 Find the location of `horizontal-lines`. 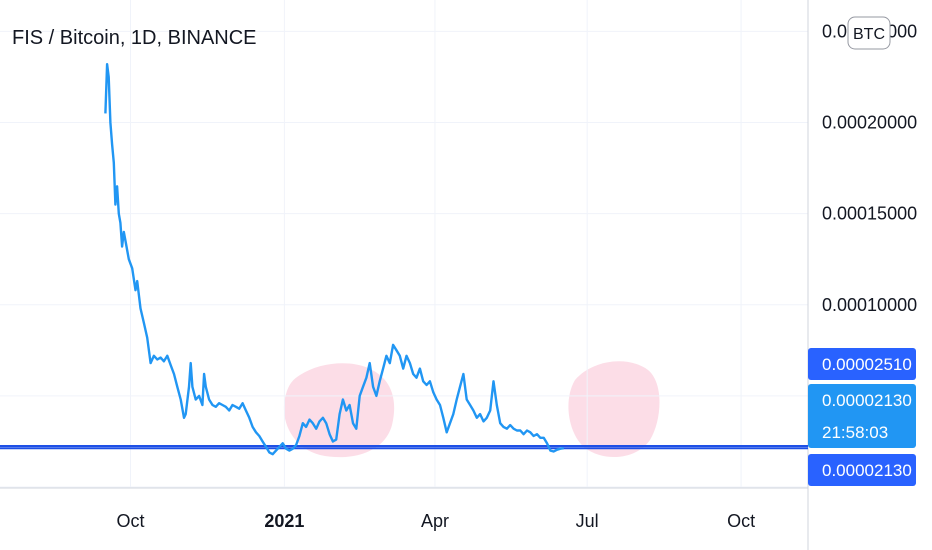

horizontal-lines is located at coordinates (404, 447).